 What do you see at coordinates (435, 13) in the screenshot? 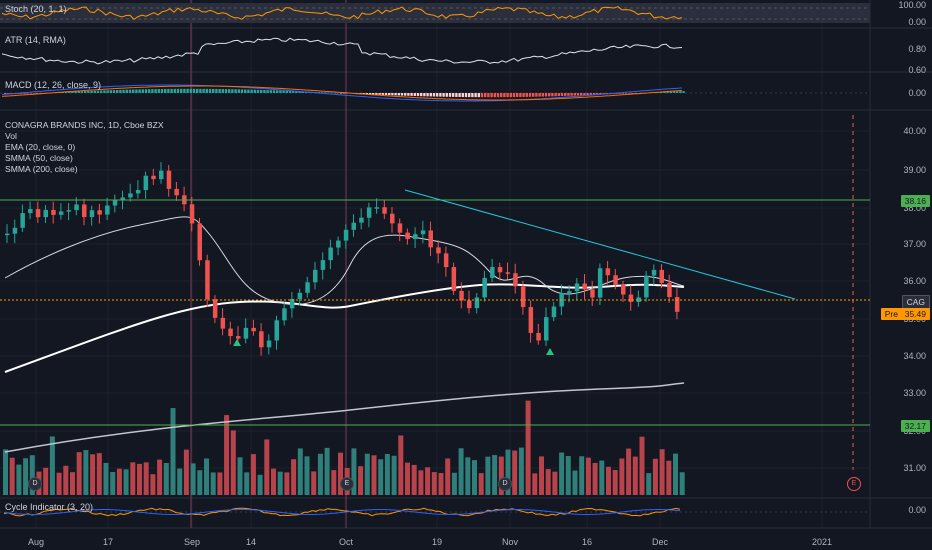
I see `stoch-band` at bounding box center [435, 13].